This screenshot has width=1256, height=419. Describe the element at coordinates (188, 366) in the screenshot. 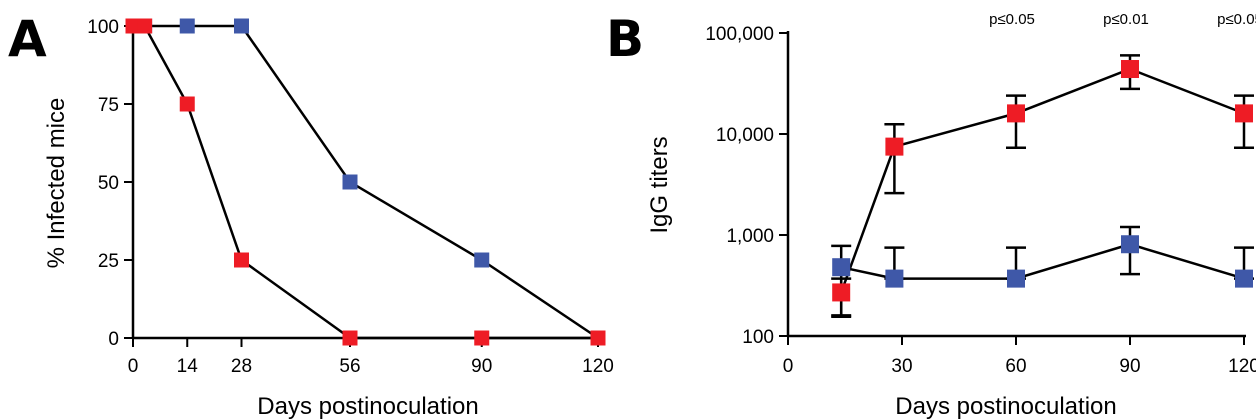

I see `panel-a-x-tick-label: 14` at that location.